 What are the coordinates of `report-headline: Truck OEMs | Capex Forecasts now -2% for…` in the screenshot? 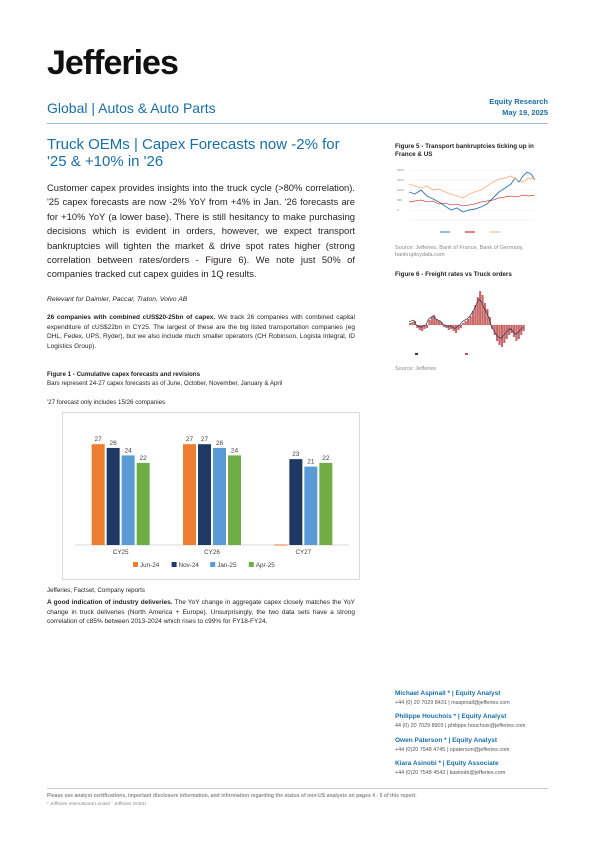 It's located at (193, 153).